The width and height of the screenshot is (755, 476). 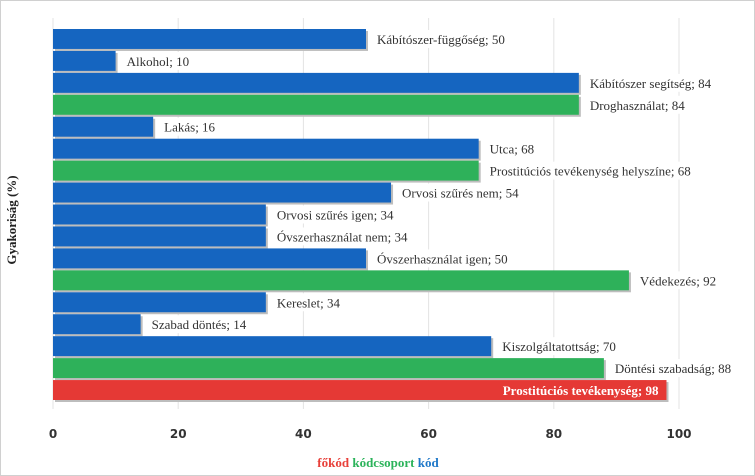 I want to click on bar-label: Prostitúciós tevékenység; 98, so click(x=581, y=390).